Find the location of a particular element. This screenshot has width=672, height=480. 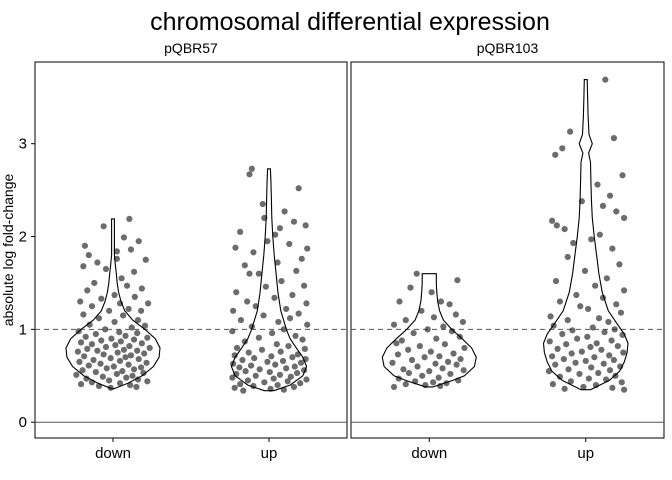

y-axis-title: absolute log fold-change is located at coordinates (8, 250).